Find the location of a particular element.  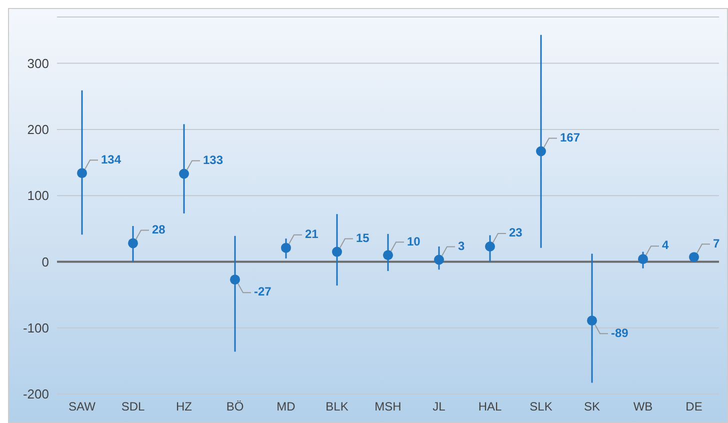

data-label: 167 is located at coordinates (570, 137).